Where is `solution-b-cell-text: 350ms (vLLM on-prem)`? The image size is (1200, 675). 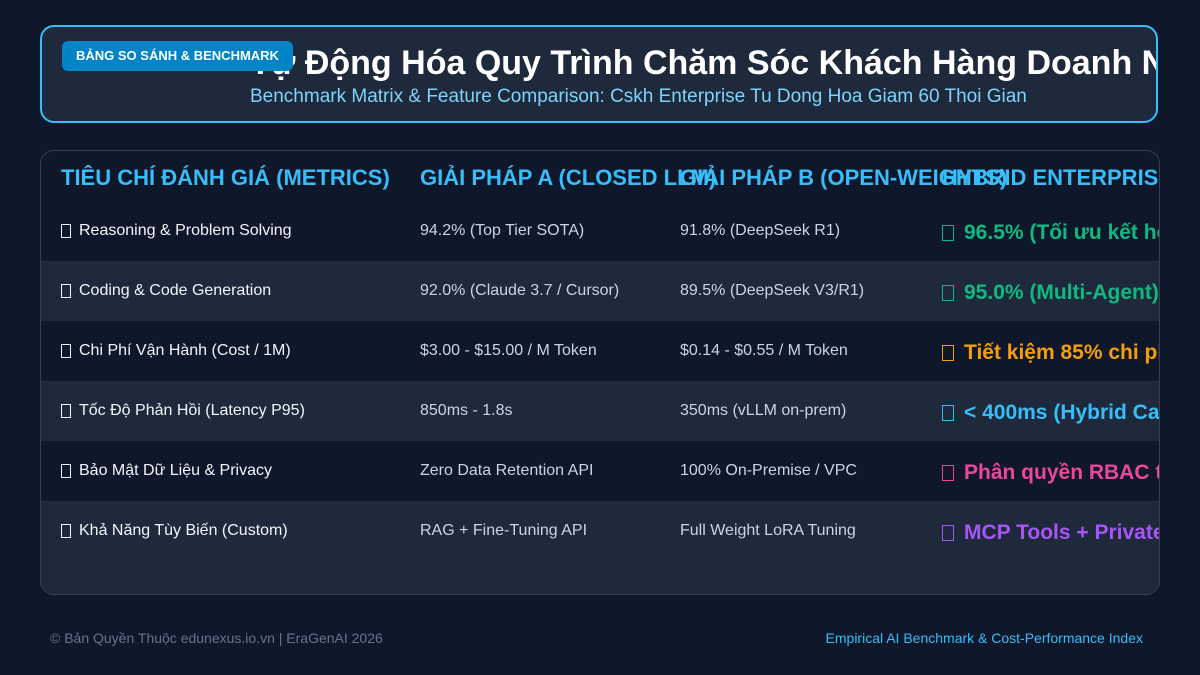 solution-b-cell-text: 350ms (vLLM on-prem) is located at coordinates (763, 410).